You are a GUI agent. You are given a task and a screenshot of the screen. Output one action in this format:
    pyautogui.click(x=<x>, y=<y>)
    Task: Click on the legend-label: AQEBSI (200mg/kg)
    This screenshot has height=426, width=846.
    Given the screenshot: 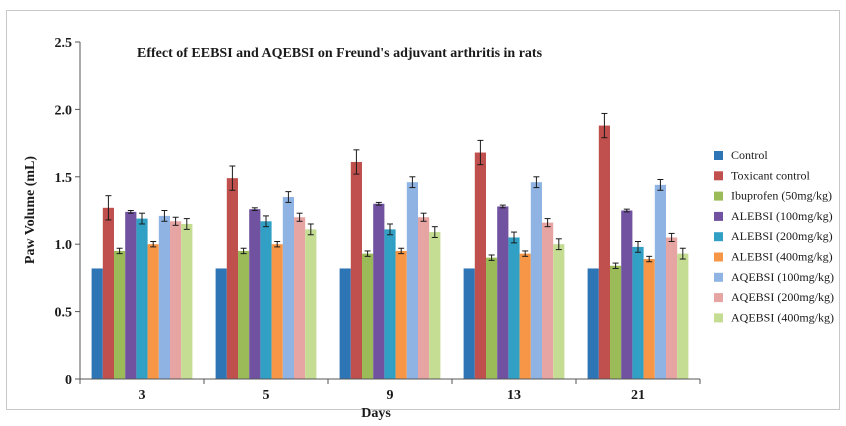 What is the action you would take?
    pyautogui.click(x=782, y=297)
    